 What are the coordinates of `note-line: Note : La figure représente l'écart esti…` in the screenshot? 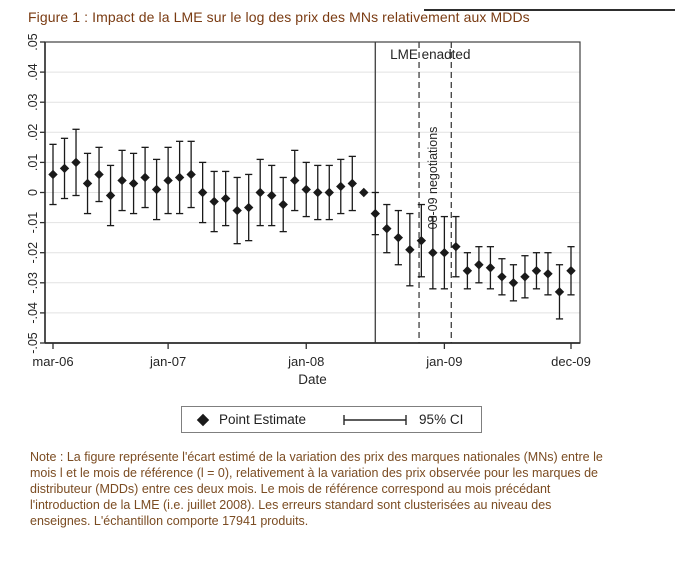 It's located at (316, 457).